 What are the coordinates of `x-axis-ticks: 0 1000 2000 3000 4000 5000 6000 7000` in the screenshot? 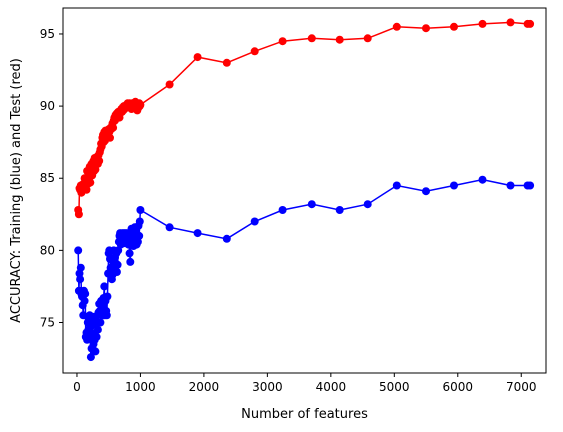 It's located at (305, 383).